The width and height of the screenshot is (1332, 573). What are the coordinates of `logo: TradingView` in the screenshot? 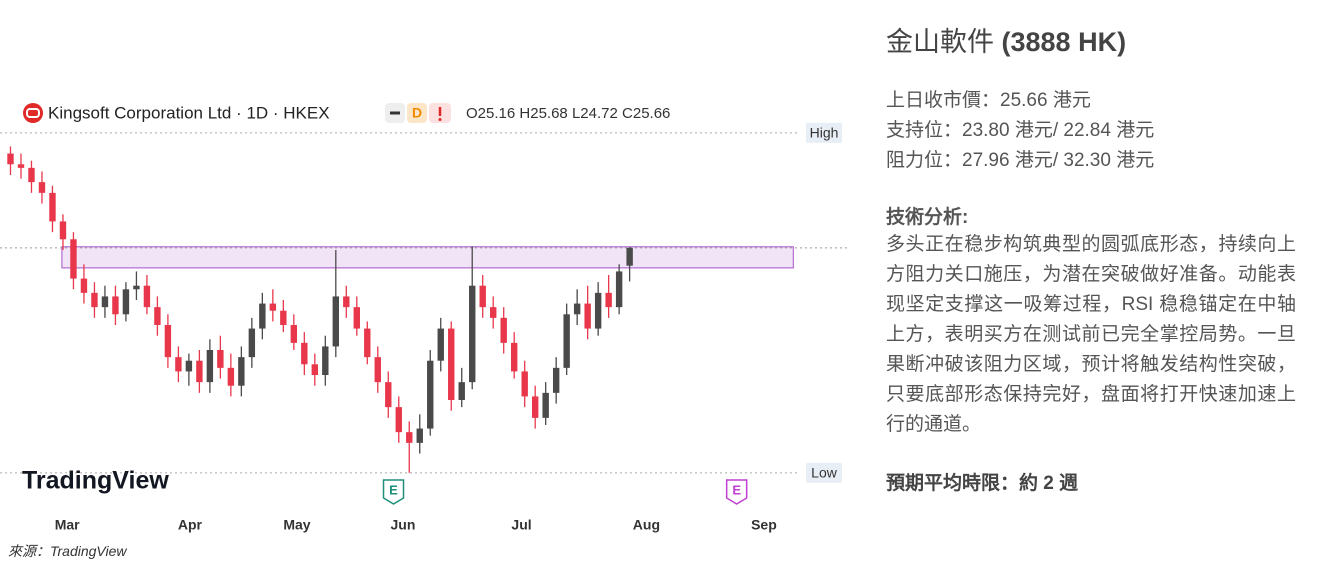 It's located at (95, 481).